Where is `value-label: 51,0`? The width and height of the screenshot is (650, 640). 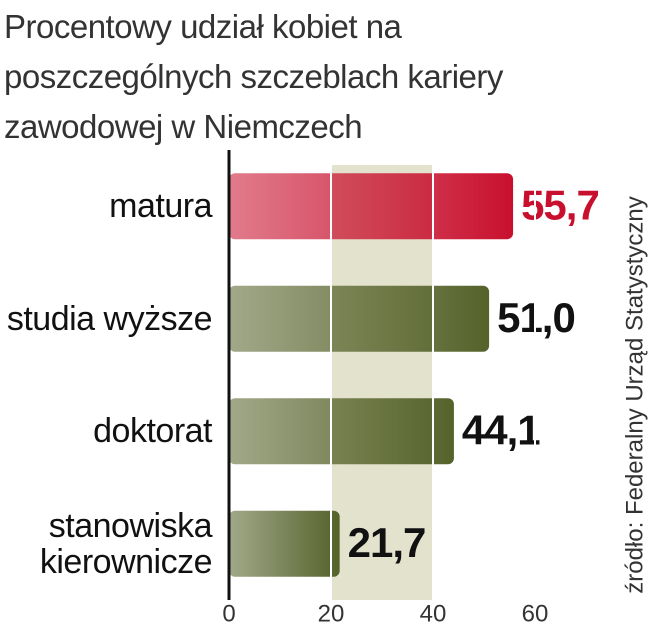
value-label: 51,0 is located at coordinates (536, 317).